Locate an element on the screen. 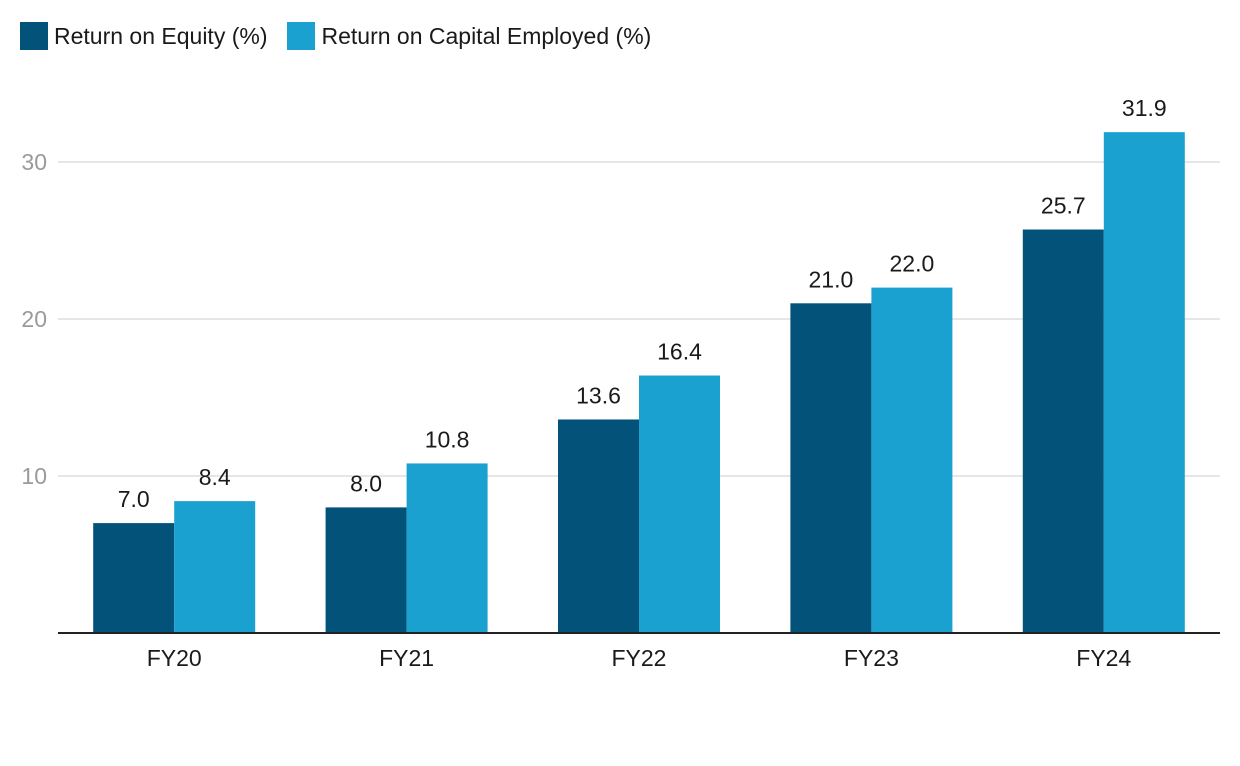 The image size is (1240, 766). legend-label-roce: Return on Capital Employed (%) is located at coordinates (486, 35).